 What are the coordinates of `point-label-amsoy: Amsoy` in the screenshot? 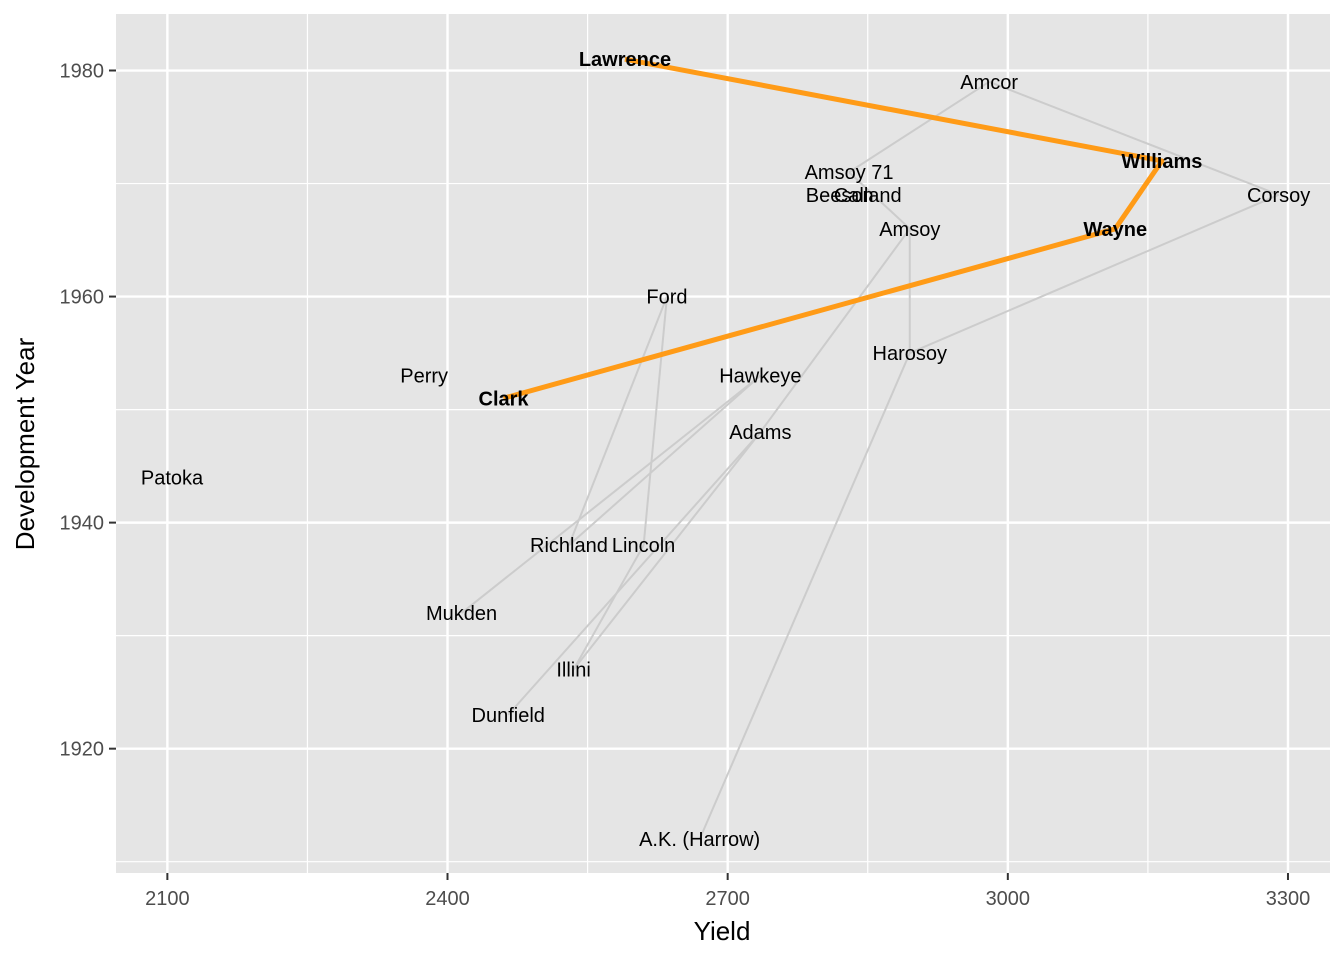 It's located at (909, 230).